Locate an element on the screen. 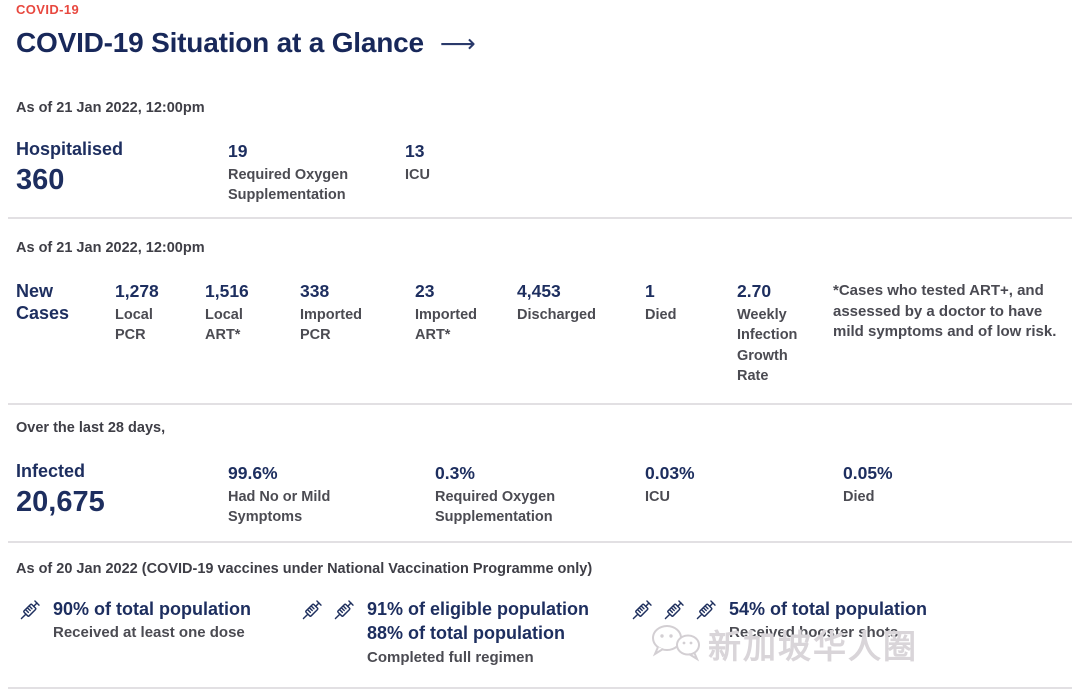 The image size is (1080, 695). stat-value: 1,278 is located at coordinates (137, 291).